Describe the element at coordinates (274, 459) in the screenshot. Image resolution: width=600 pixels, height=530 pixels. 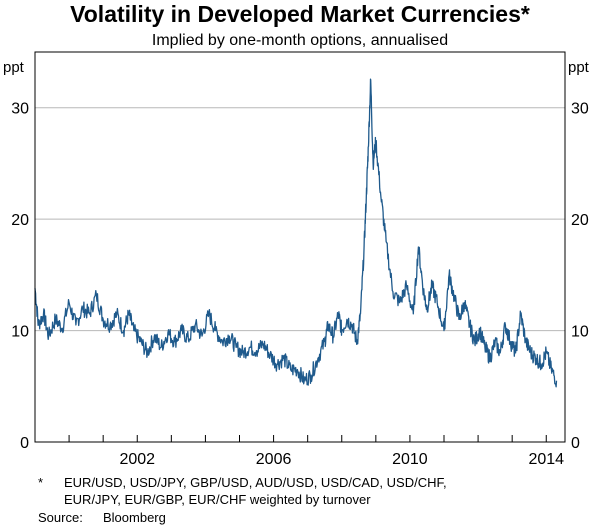
I see `x-tick-label: 2006` at that location.